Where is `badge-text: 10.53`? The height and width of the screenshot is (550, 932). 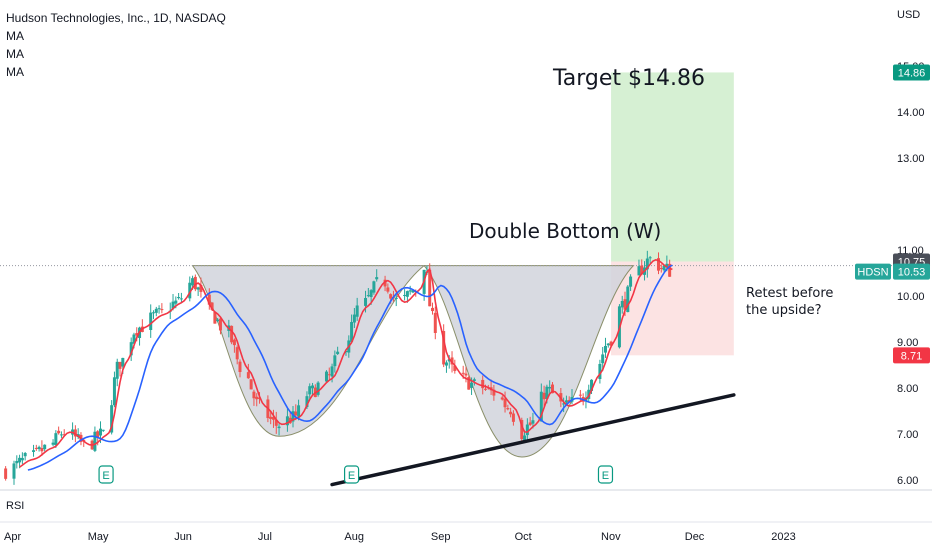 badge-text: 10.53 is located at coordinates (912, 273).